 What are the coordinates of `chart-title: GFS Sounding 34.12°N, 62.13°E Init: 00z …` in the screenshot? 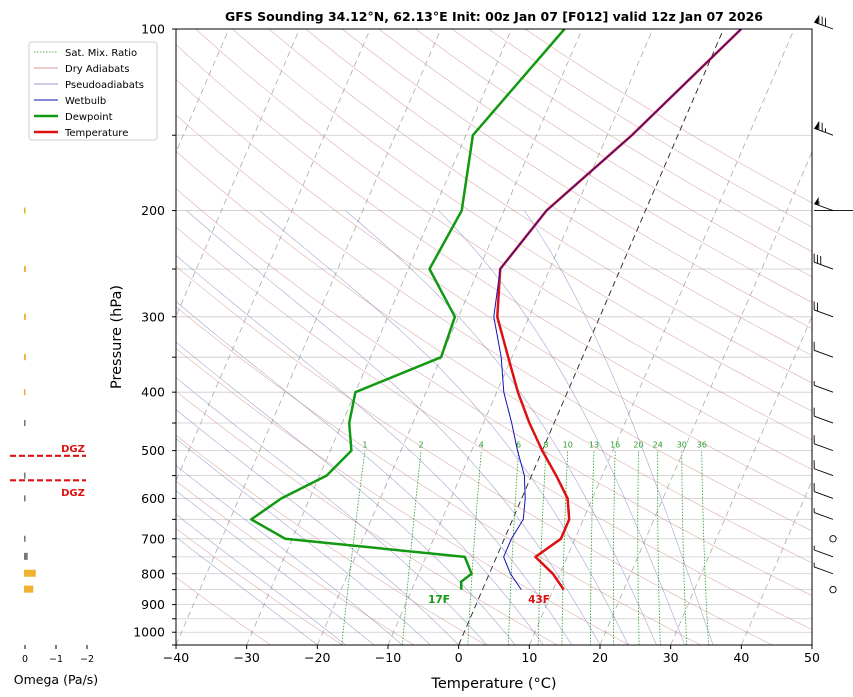 It's located at (494, 16).